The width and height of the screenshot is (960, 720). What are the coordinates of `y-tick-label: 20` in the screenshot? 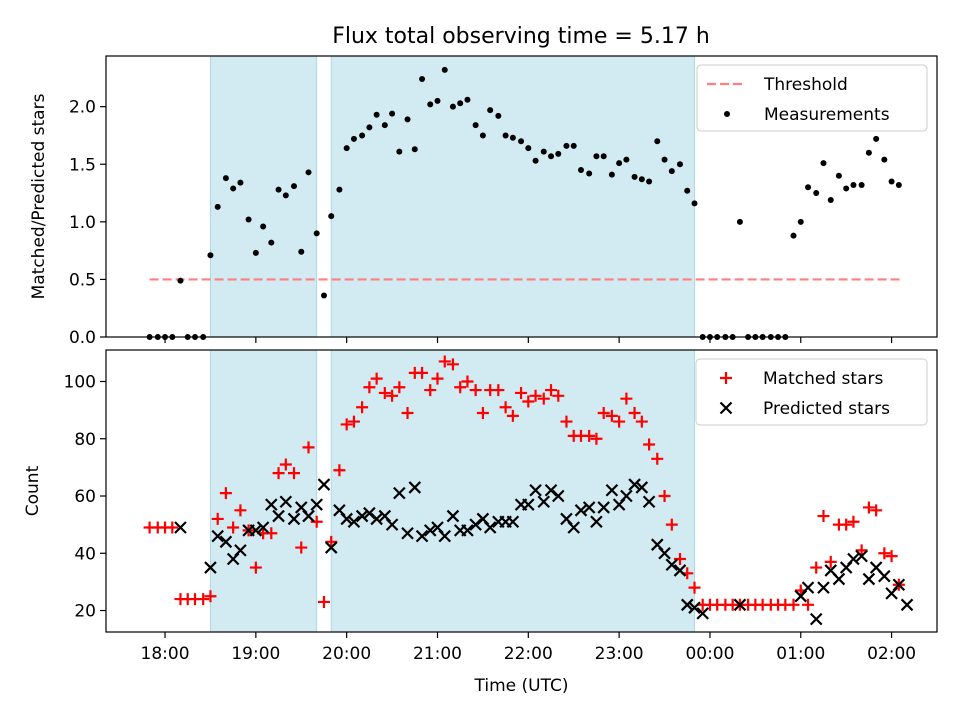 It's located at (85, 612).